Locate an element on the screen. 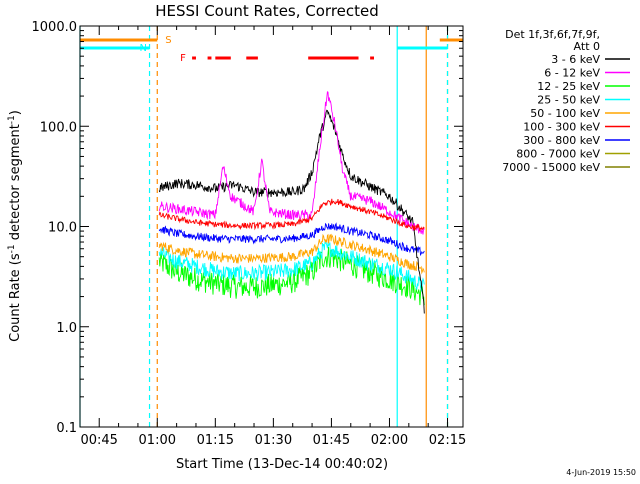 This screenshot has width=640, height=484. y-axis-label-part: Count Rate (s is located at coordinates (15, 297).